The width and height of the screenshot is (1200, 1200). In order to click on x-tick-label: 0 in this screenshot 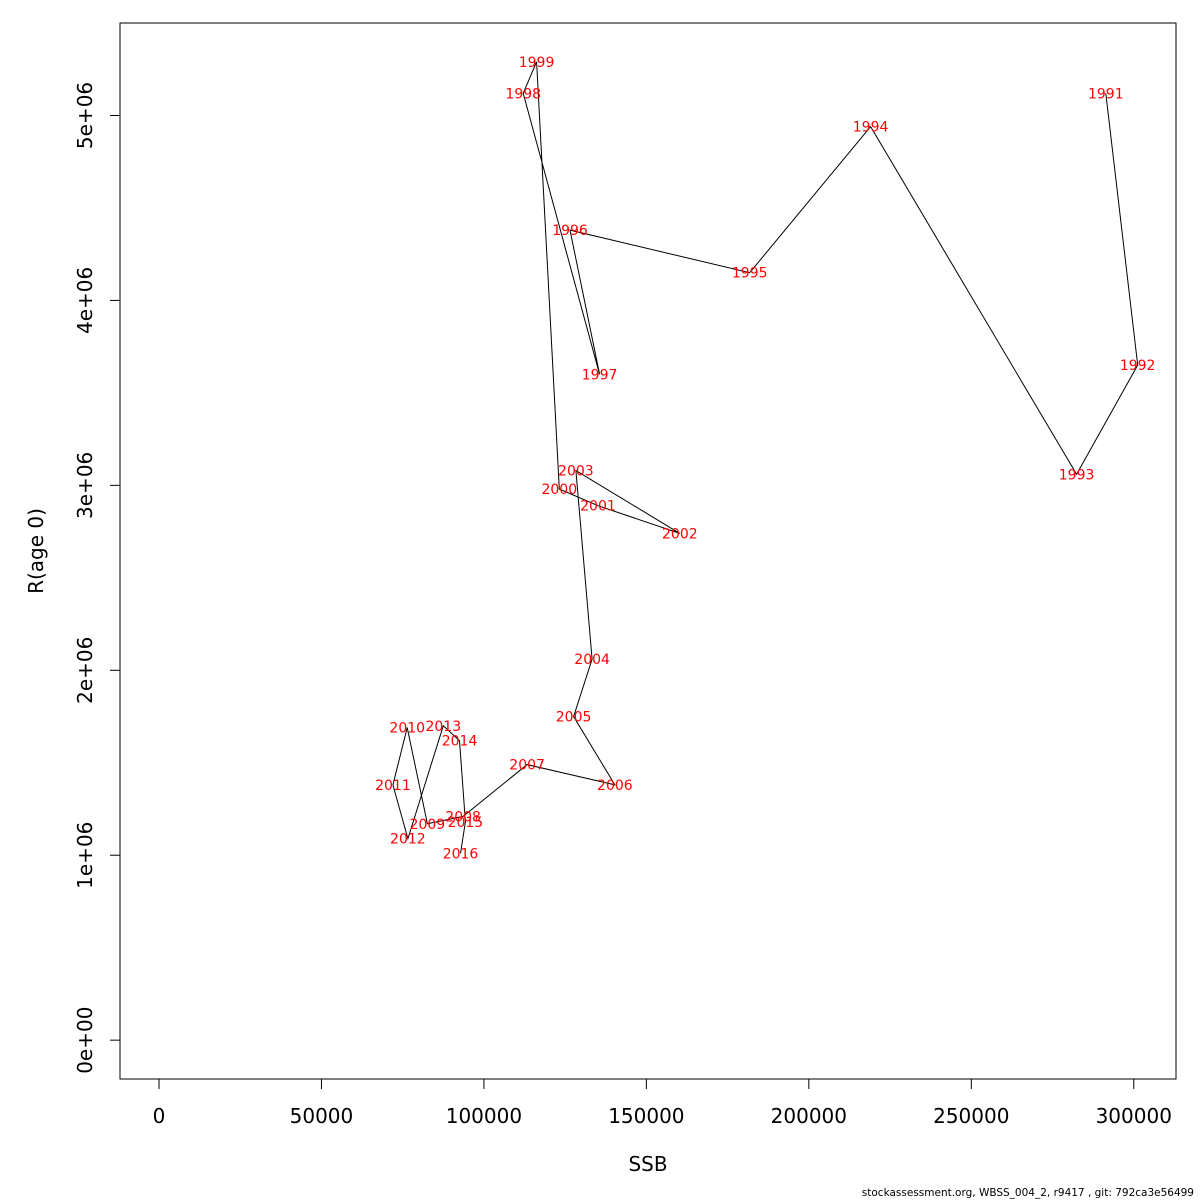, I will do `click(159, 1116)`.